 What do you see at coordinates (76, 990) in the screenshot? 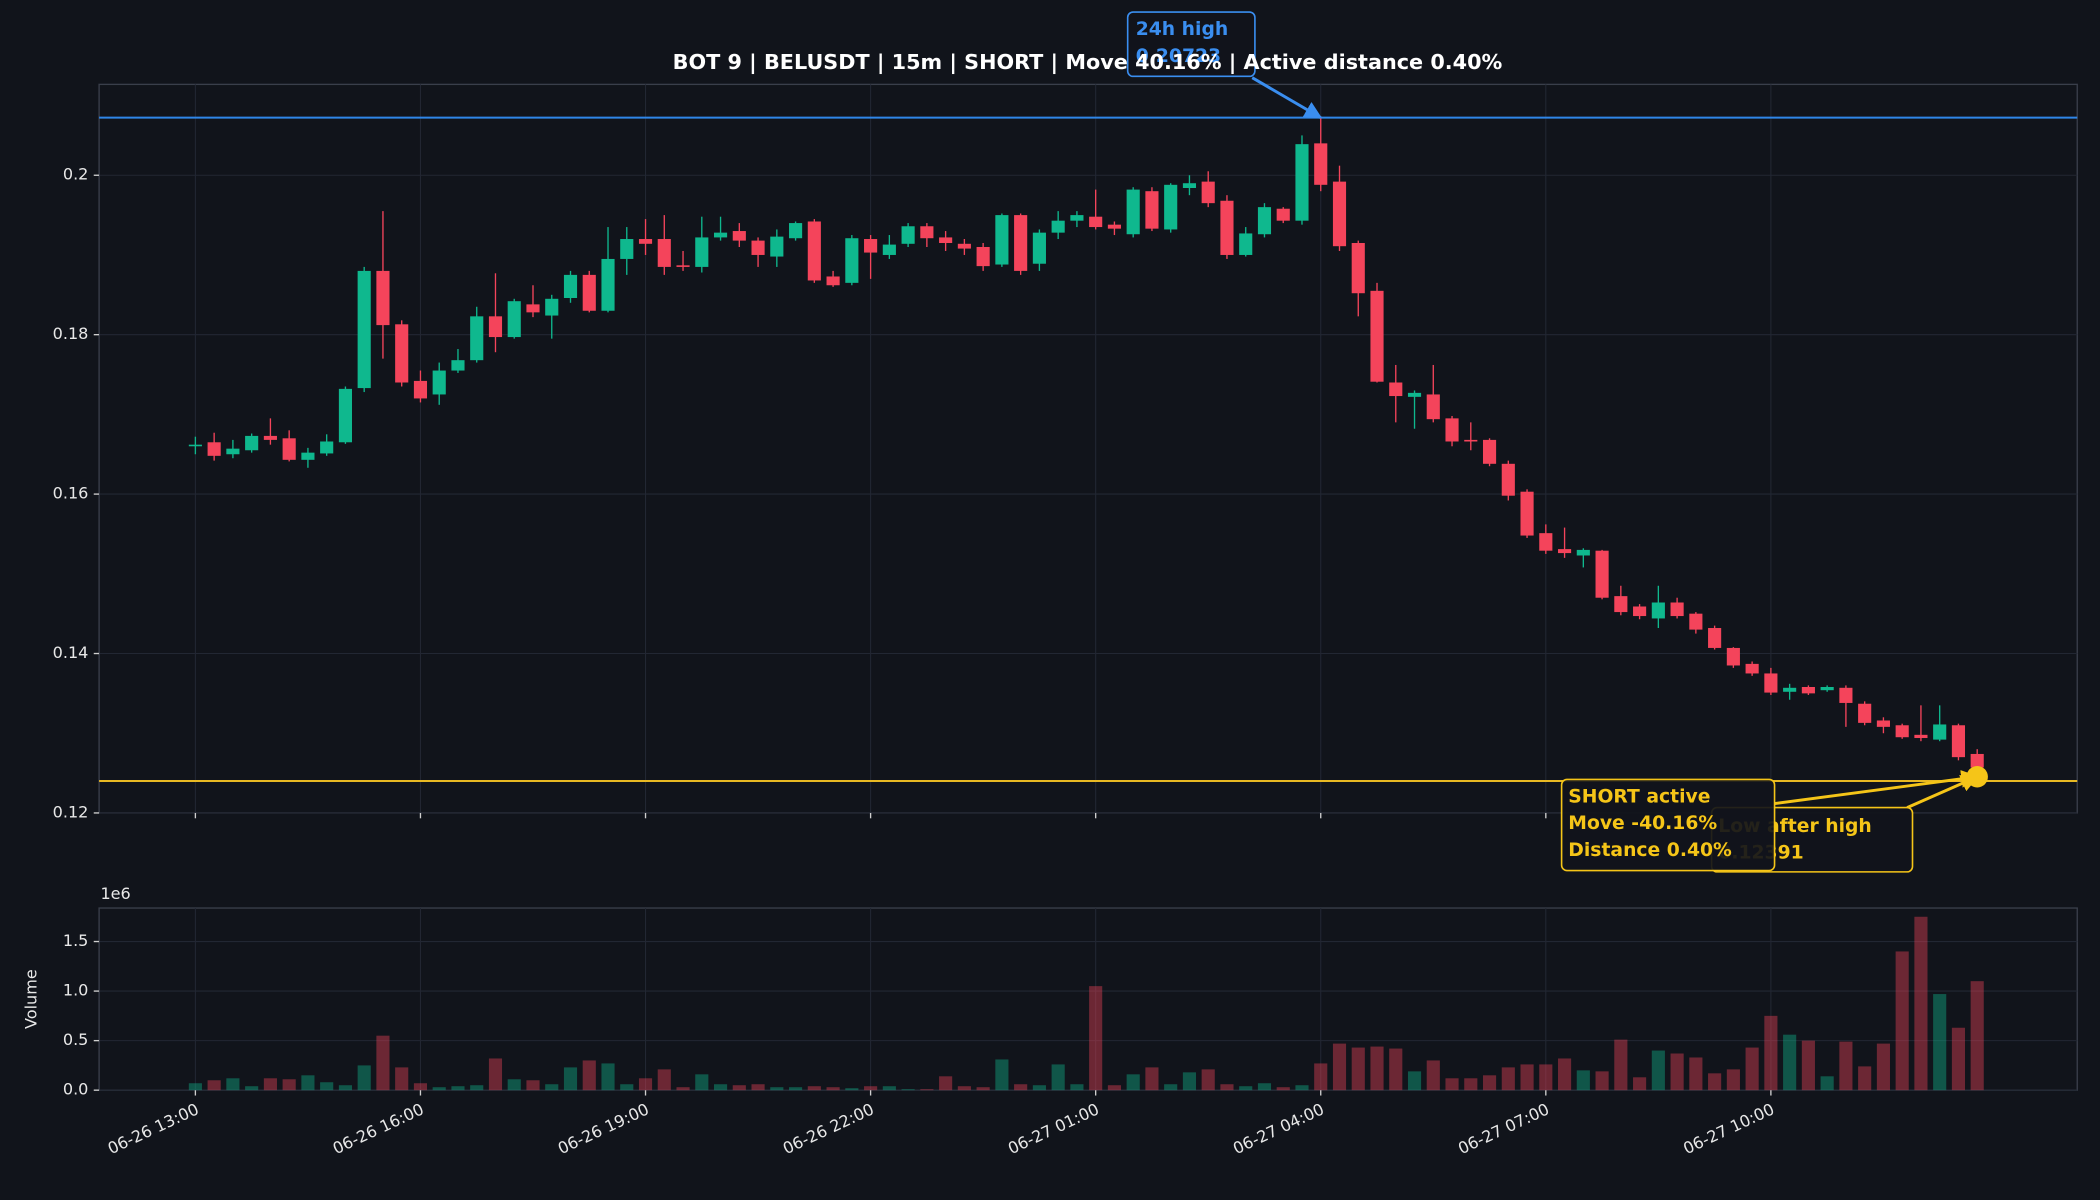
I see `y-tick-label: 1.0` at bounding box center [76, 990].